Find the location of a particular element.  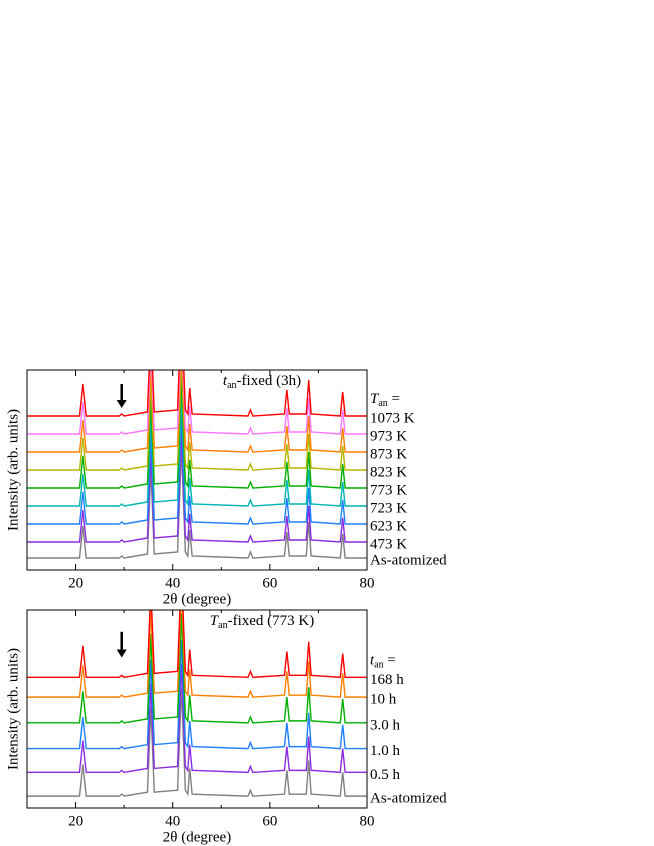

legend-title: Tan = is located at coordinates (385, 400).